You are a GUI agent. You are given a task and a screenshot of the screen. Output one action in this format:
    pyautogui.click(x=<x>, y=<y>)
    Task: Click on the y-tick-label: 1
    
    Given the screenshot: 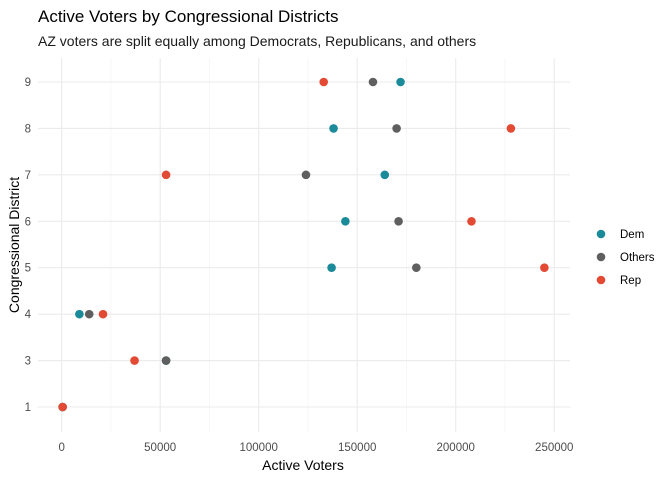 What is the action you would take?
    pyautogui.click(x=28, y=408)
    